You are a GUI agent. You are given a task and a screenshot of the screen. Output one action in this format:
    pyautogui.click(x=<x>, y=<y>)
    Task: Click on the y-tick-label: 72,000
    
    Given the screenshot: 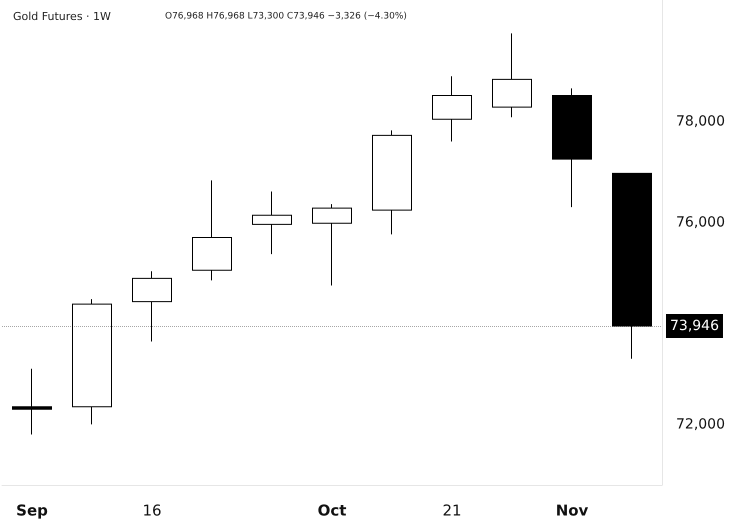 What is the action you would take?
    pyautogui.click(x=700, y=424)
    